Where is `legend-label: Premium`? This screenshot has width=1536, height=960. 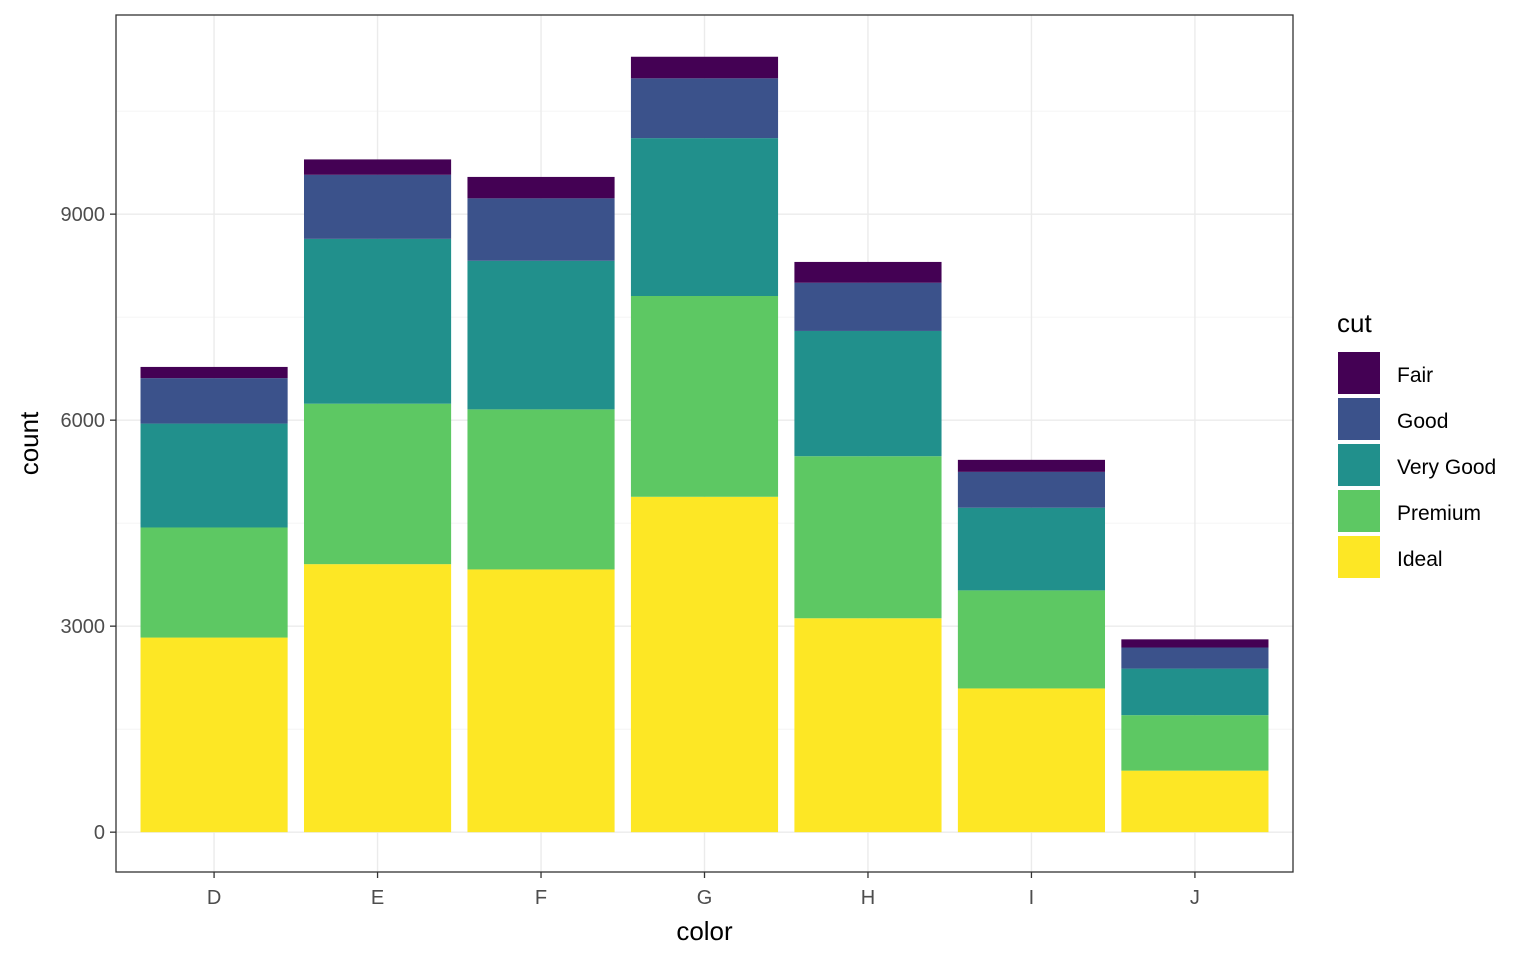
legend-label: Premium is located at coordinates (1439, 513).